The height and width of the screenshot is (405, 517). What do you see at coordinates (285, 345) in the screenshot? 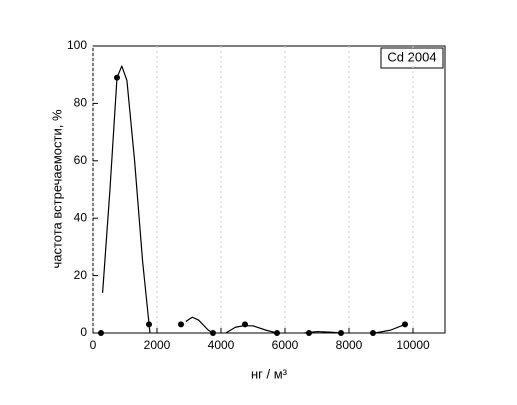
I see `x-tick-label: 6000` at bounding box center [285, 345].